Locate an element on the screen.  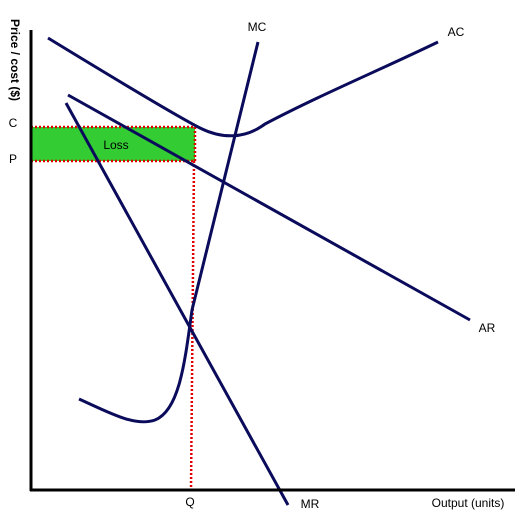
y-axis-label: Price / cost ($) is located at coordinates (15, 60).